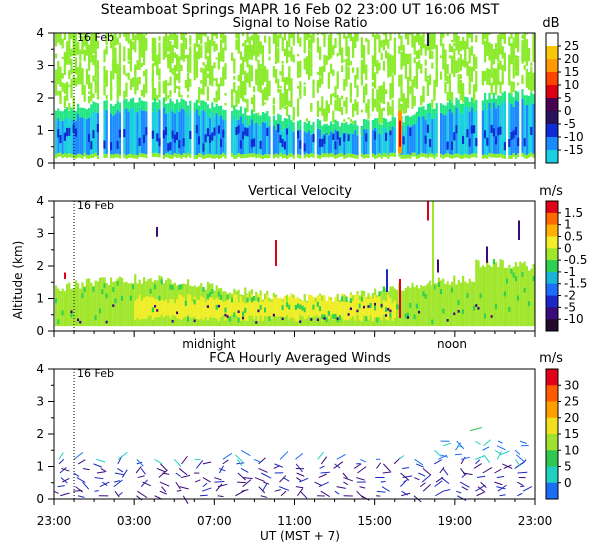  Describe the element at coordinates (568, 483) in the screenshot. I see `colorbar-label: 0` at that location.